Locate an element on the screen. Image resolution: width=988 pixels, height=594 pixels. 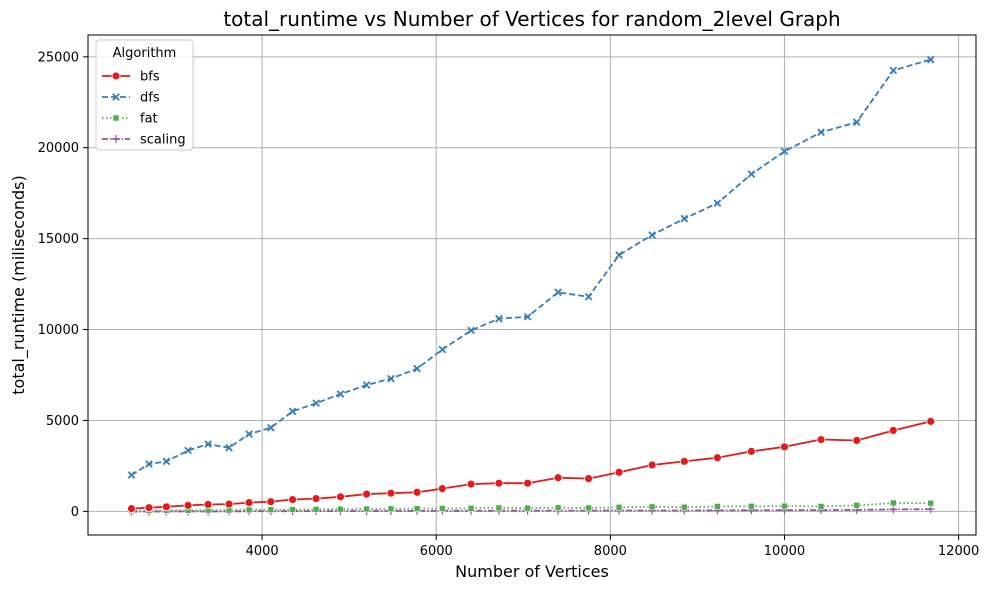
legend-title: Algorithm is located at coordinates (145, 53).